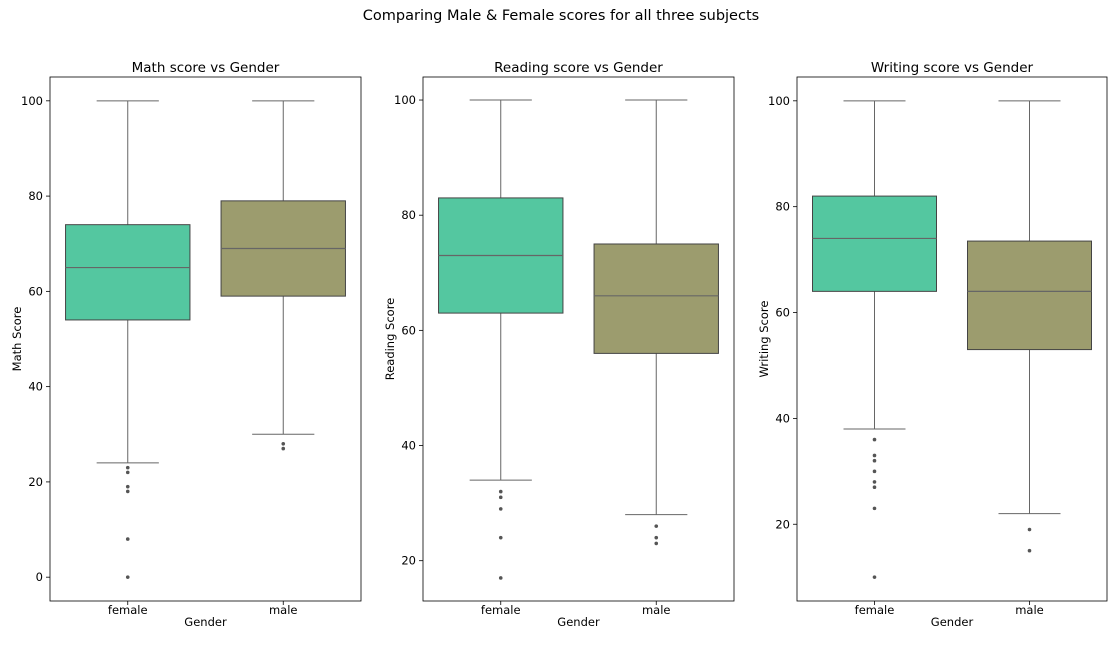 The image size is (1120, 649). Describe the element at coordinates (952, 68) in the screenshot. I see `panel-title: Writing score vs Gender` at that location.